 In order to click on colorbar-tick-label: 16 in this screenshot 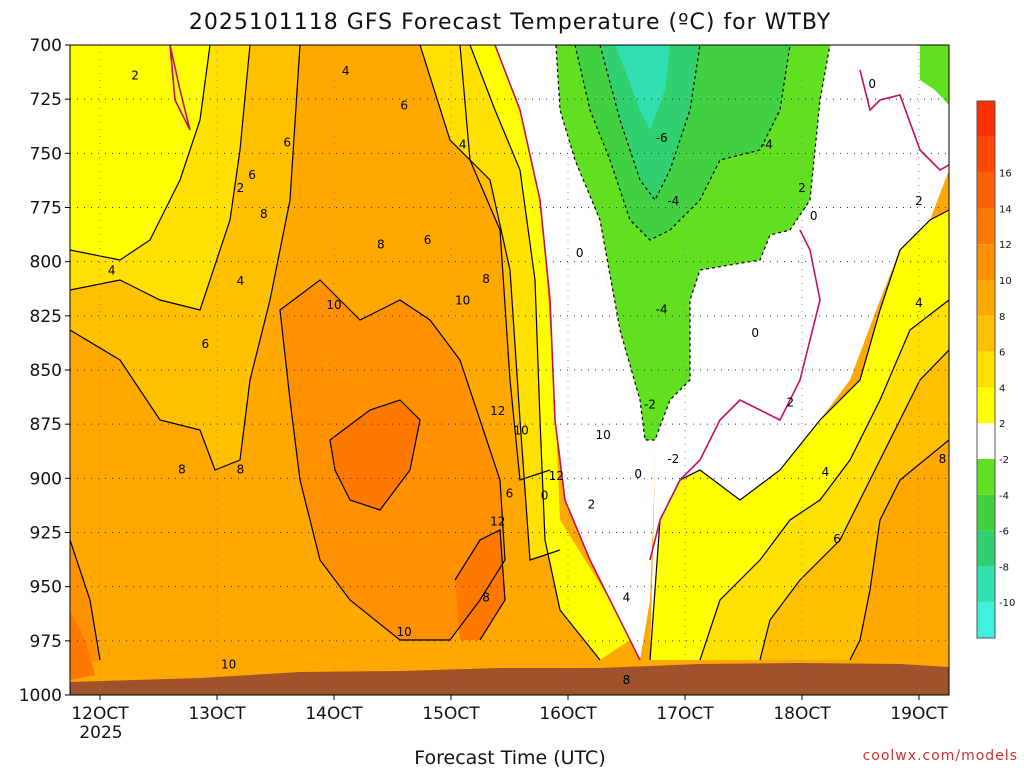, I will do `click(1005, 174)`.